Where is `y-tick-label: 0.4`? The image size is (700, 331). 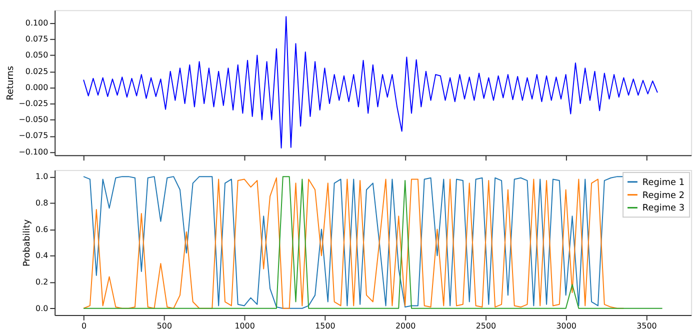
y-tick-label: 0.4 is located at coordinates (42, 255).